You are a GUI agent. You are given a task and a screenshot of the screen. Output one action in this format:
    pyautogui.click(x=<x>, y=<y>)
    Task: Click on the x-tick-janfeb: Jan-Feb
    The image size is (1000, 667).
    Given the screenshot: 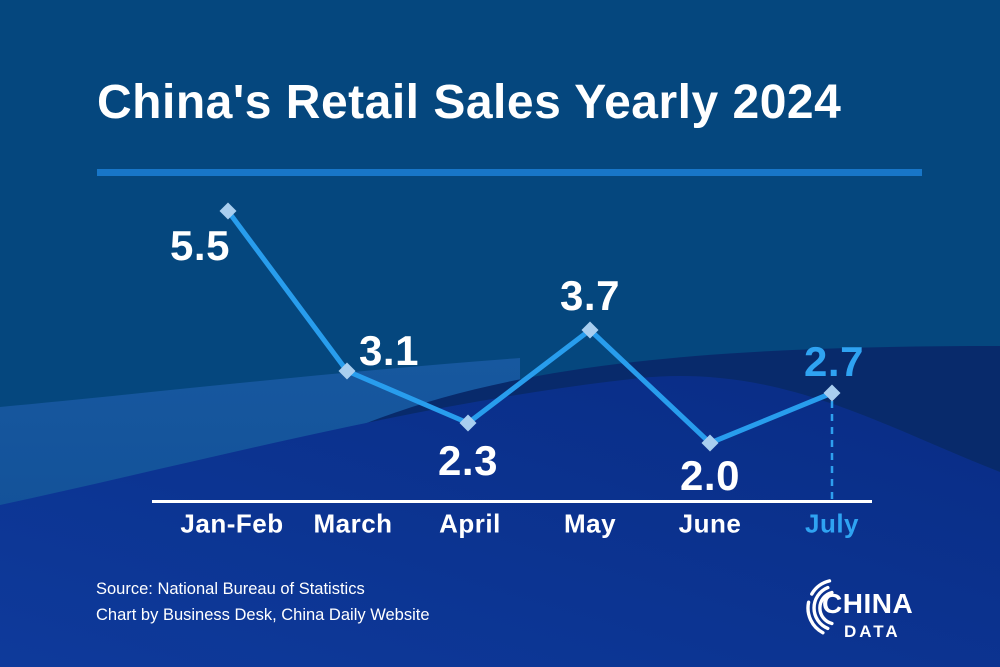 What is the action you would take?
    pyautogui.click(x=232, y=523)
    